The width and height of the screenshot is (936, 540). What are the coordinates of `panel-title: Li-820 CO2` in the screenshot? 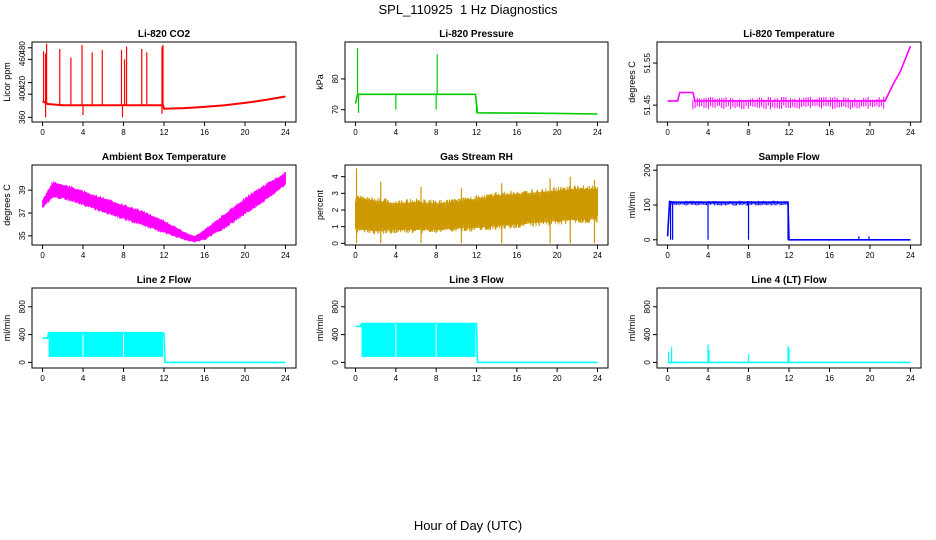 It's located at (164, 34).